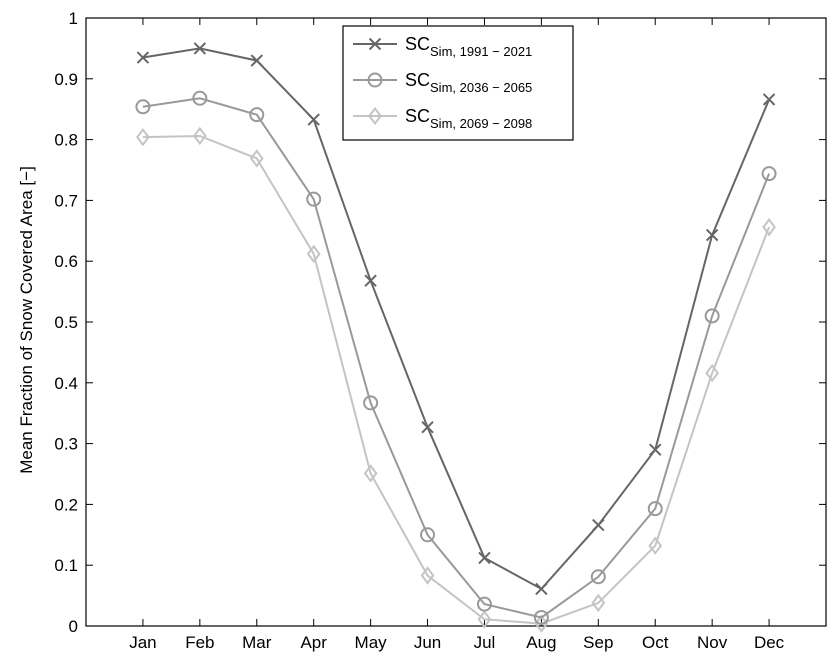 Image resolution: width=836 pixels, height=658 pixels. I want to click on y-tick-label: 0.8, so click(66, 140).